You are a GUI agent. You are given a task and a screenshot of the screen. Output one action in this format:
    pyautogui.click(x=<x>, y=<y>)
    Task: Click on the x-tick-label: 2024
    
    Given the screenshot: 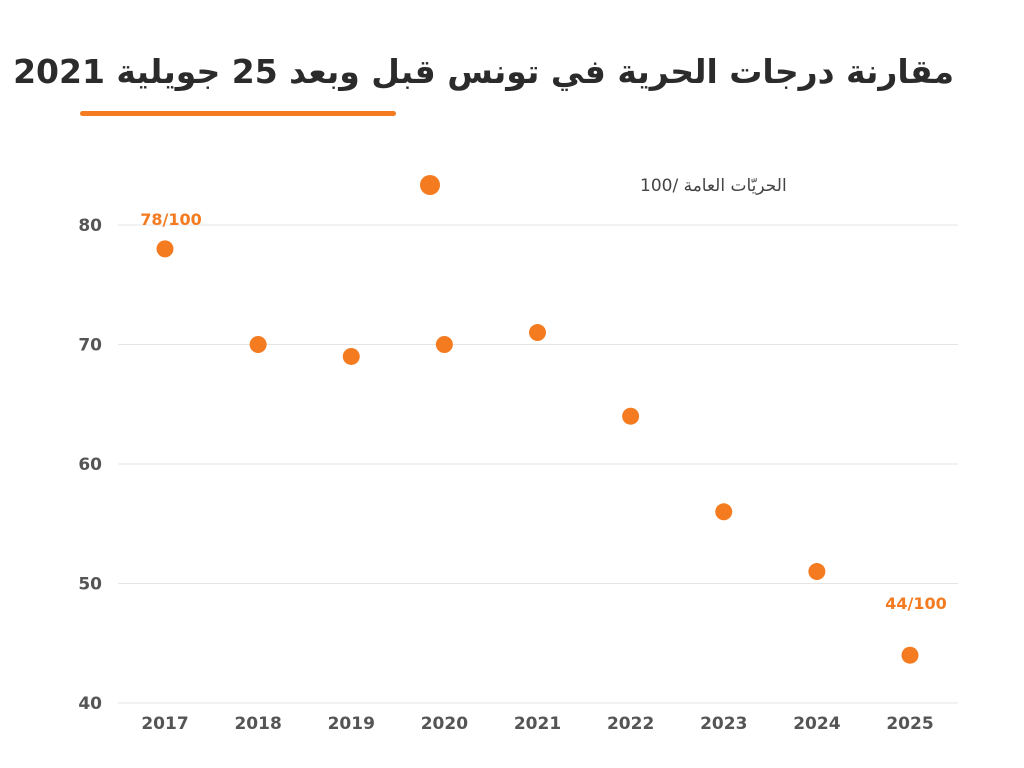 What is the action you would take?
    pyautogui.click(x=816, y=724)
    